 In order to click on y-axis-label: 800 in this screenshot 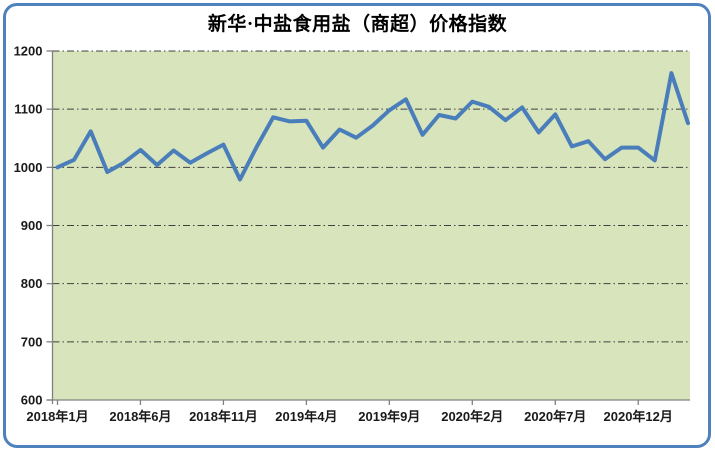, I will do `click(32, 283)`.